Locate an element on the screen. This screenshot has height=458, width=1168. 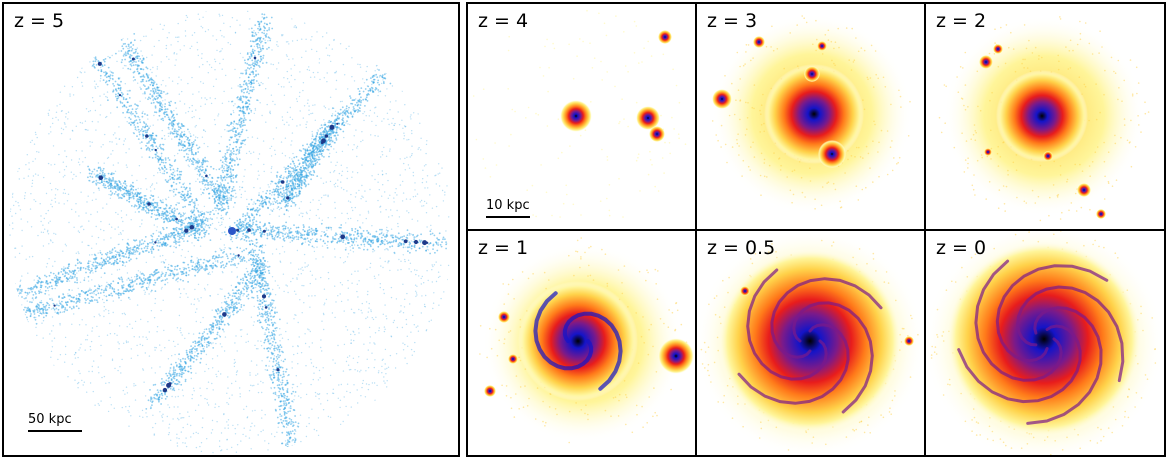
scale-bar-label: 50 kpc is located at coordinates (50, 419).